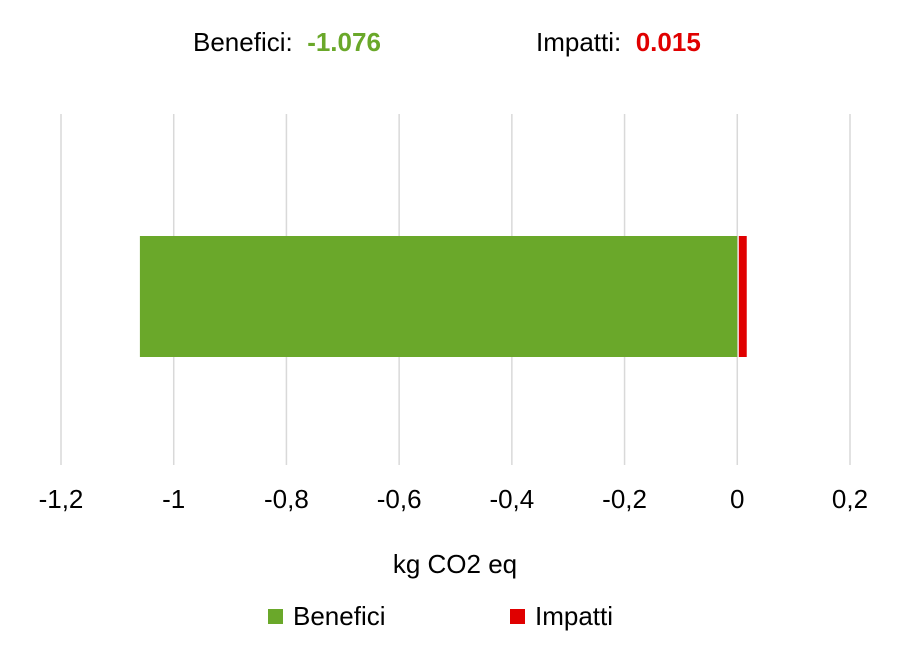  I want to click on legend-label-benefici: Benefici, so click(339, 616).